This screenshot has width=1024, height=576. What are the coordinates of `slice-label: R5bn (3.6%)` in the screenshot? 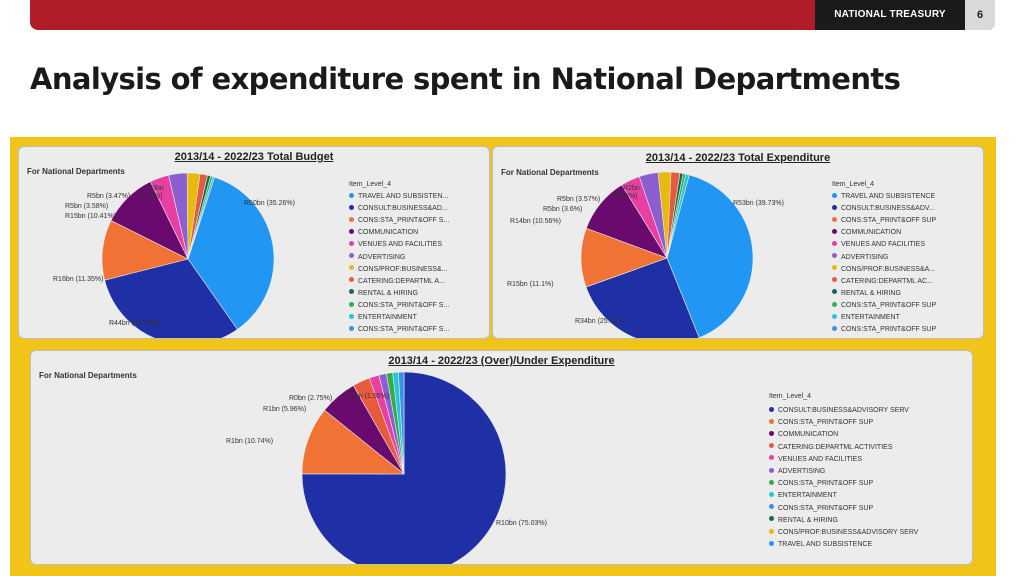 It's located at (562, 209).